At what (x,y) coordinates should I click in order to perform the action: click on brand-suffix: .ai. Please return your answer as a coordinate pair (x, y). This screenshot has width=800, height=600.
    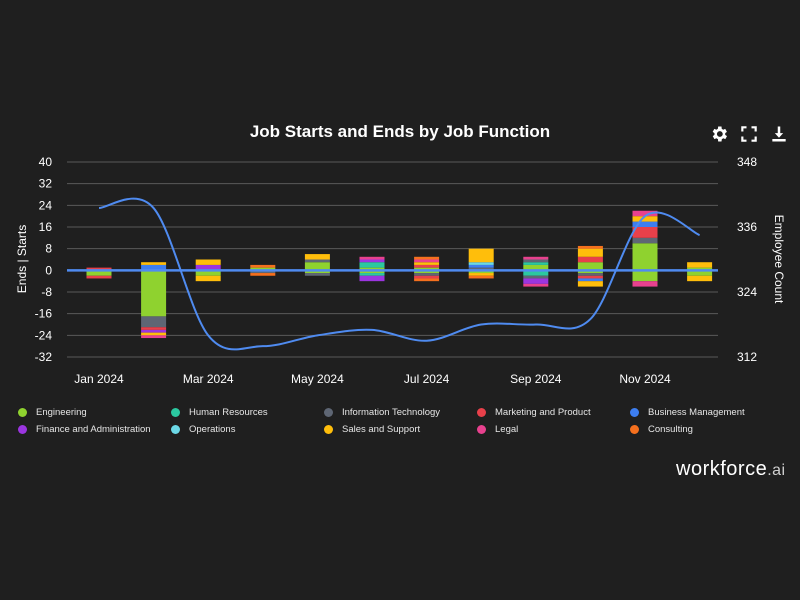
    Looking at the image, I should click on (776, 470).